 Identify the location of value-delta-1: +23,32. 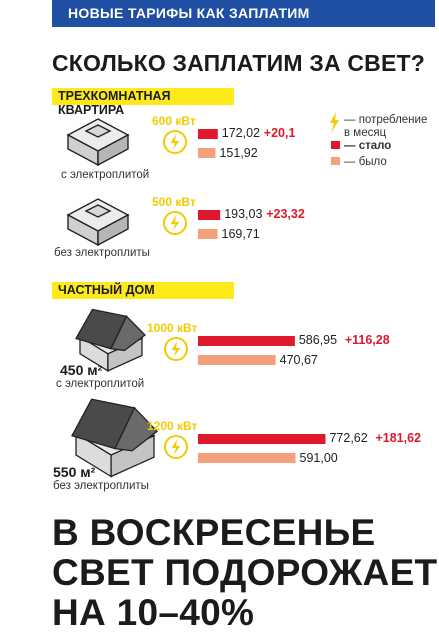
(285, 214).